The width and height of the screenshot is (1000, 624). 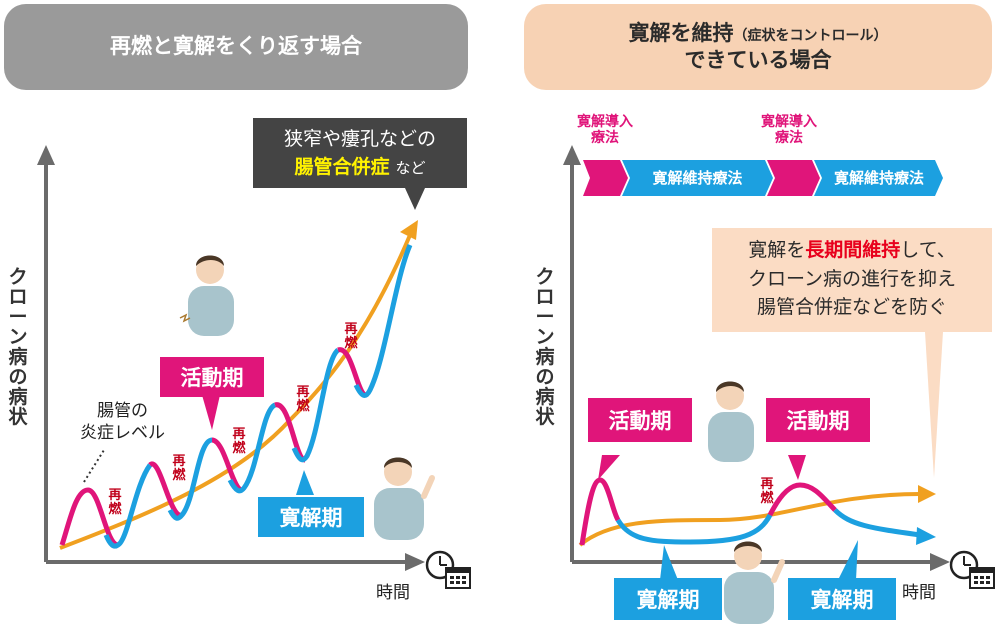 I want to click on left-callout-line2: 腸管合併症 など, so click(x=360, y=168).